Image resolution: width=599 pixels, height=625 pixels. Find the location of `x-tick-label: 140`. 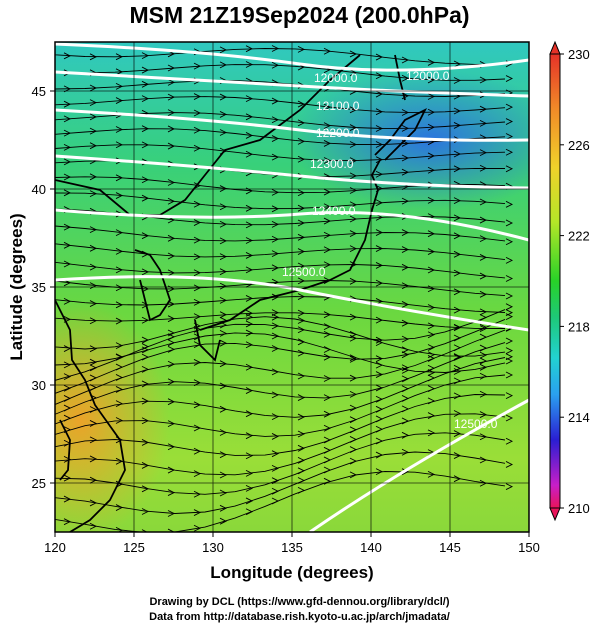

x-tick-label: 140 is located at coordinates (371, 547).